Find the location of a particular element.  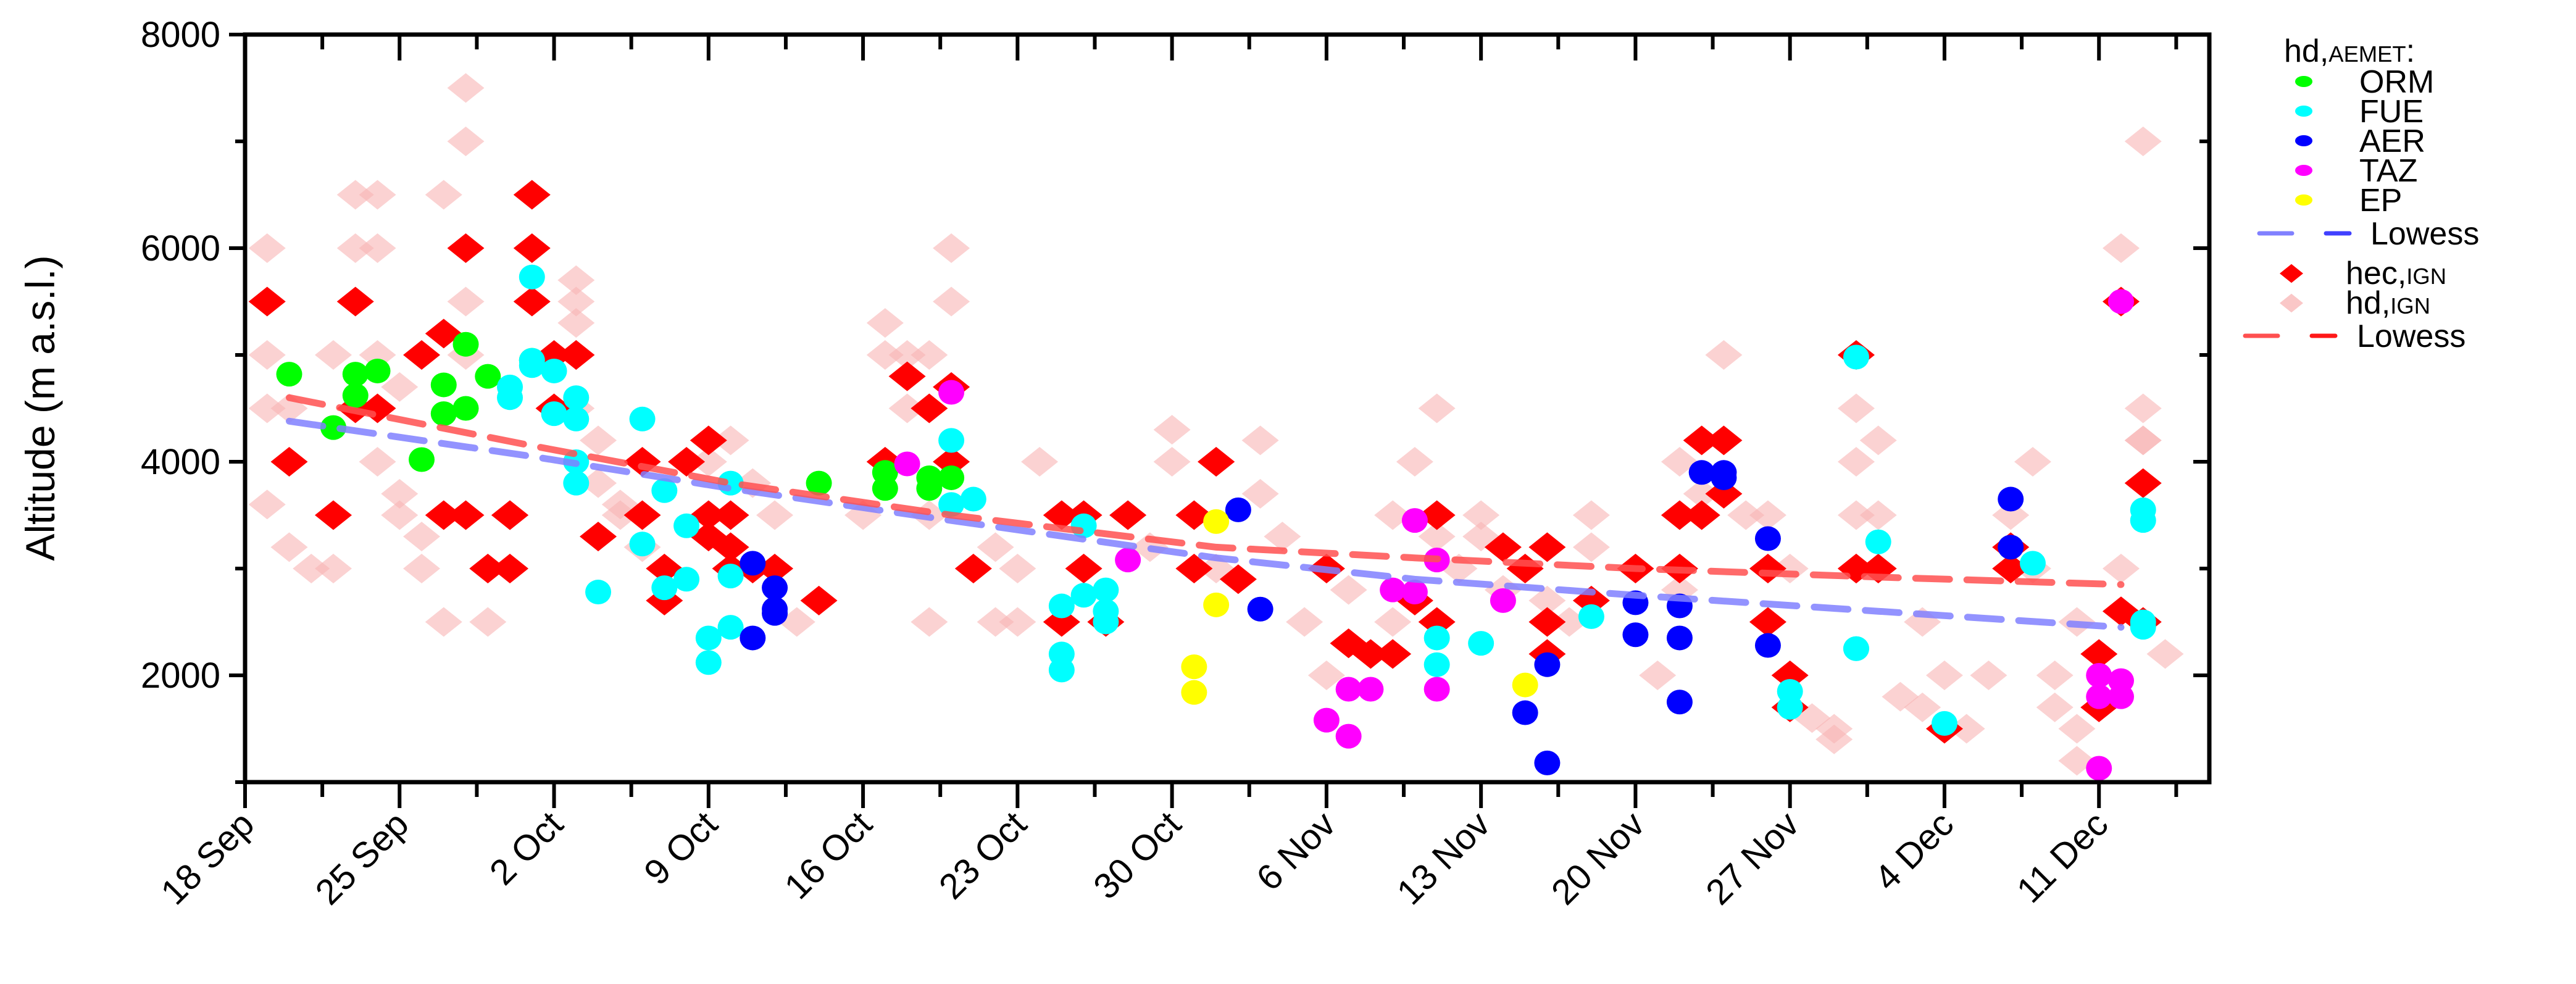

x-tick-label: 18 Sep is located at coordinates (207, 858).